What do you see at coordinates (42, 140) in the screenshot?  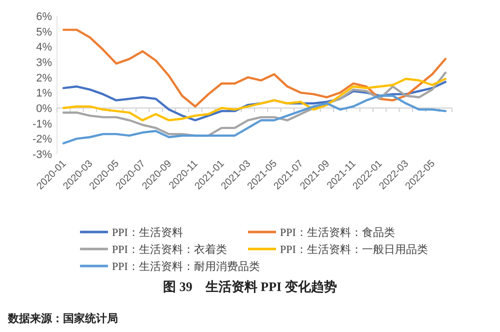 I see `y-tick-label: -2%` at bounding box center [42, 140].